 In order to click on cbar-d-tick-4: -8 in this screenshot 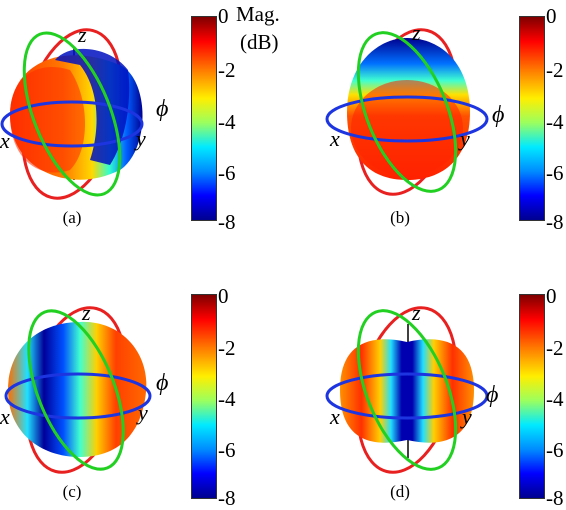, I will do `click(555, 498)`.